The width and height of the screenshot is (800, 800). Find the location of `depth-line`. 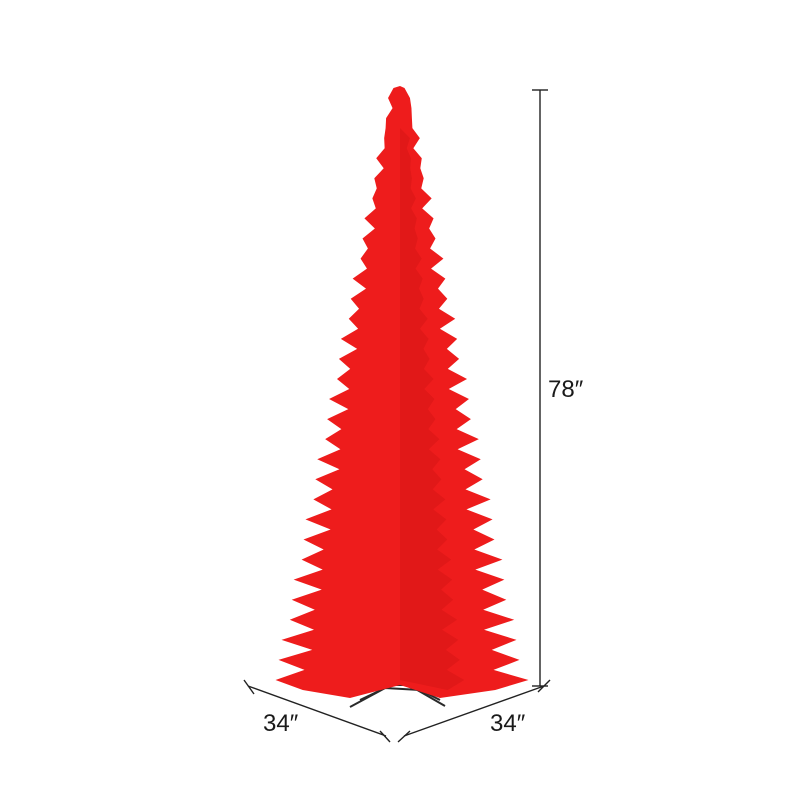

depth-line is located at coordinates (474, 711).